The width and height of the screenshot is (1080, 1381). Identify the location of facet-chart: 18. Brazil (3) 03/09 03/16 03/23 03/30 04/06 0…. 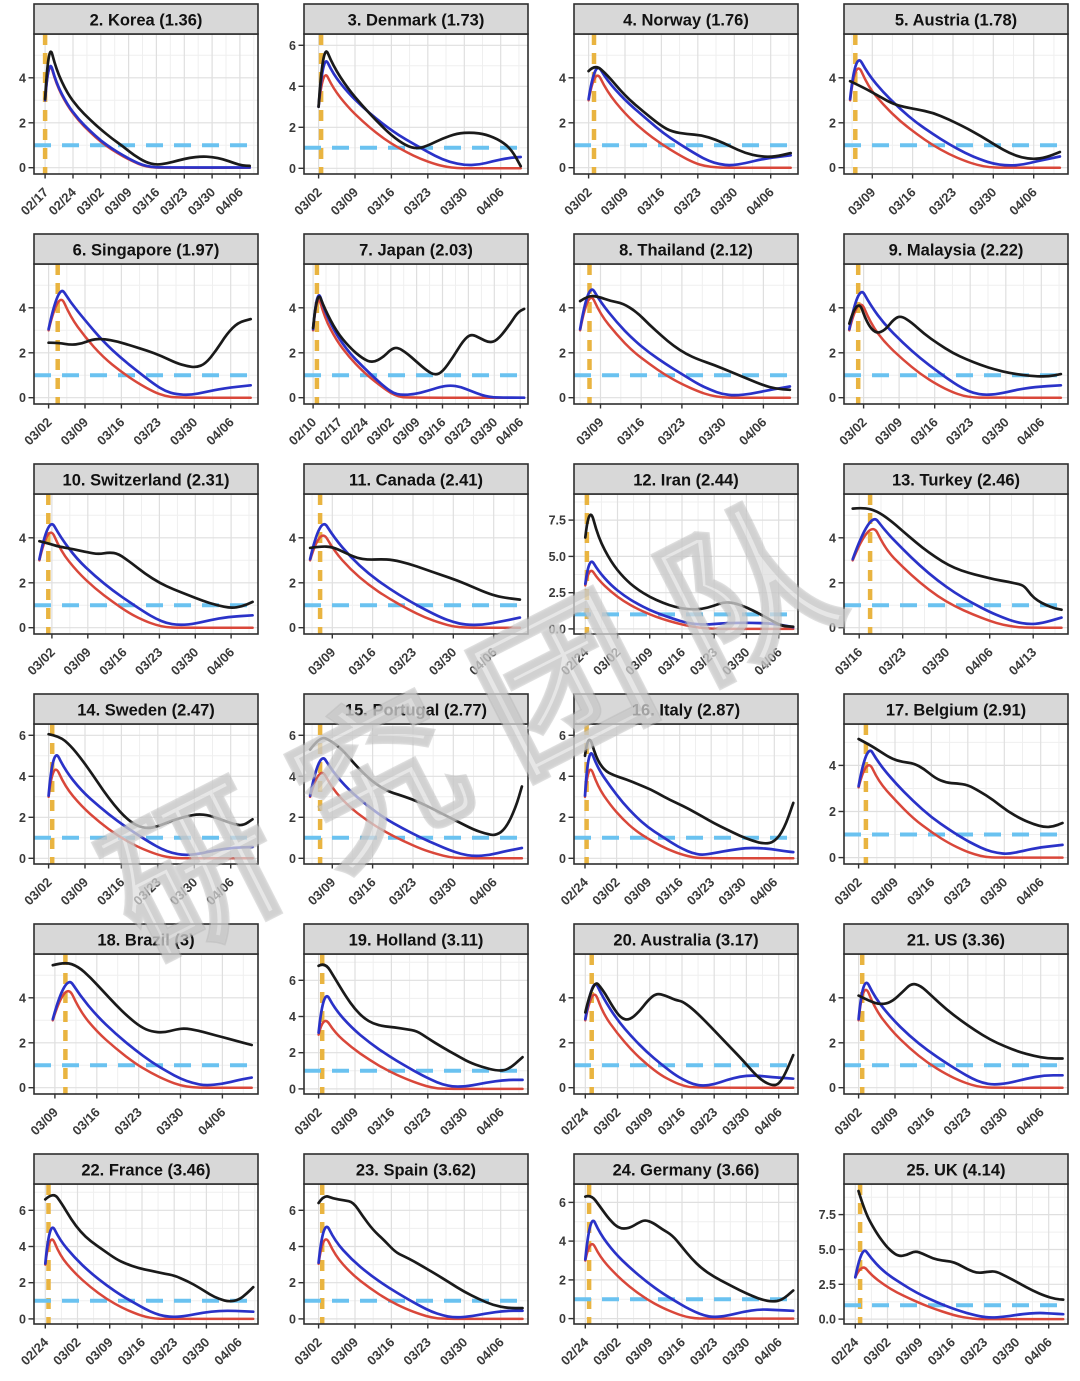
(139, 1031).